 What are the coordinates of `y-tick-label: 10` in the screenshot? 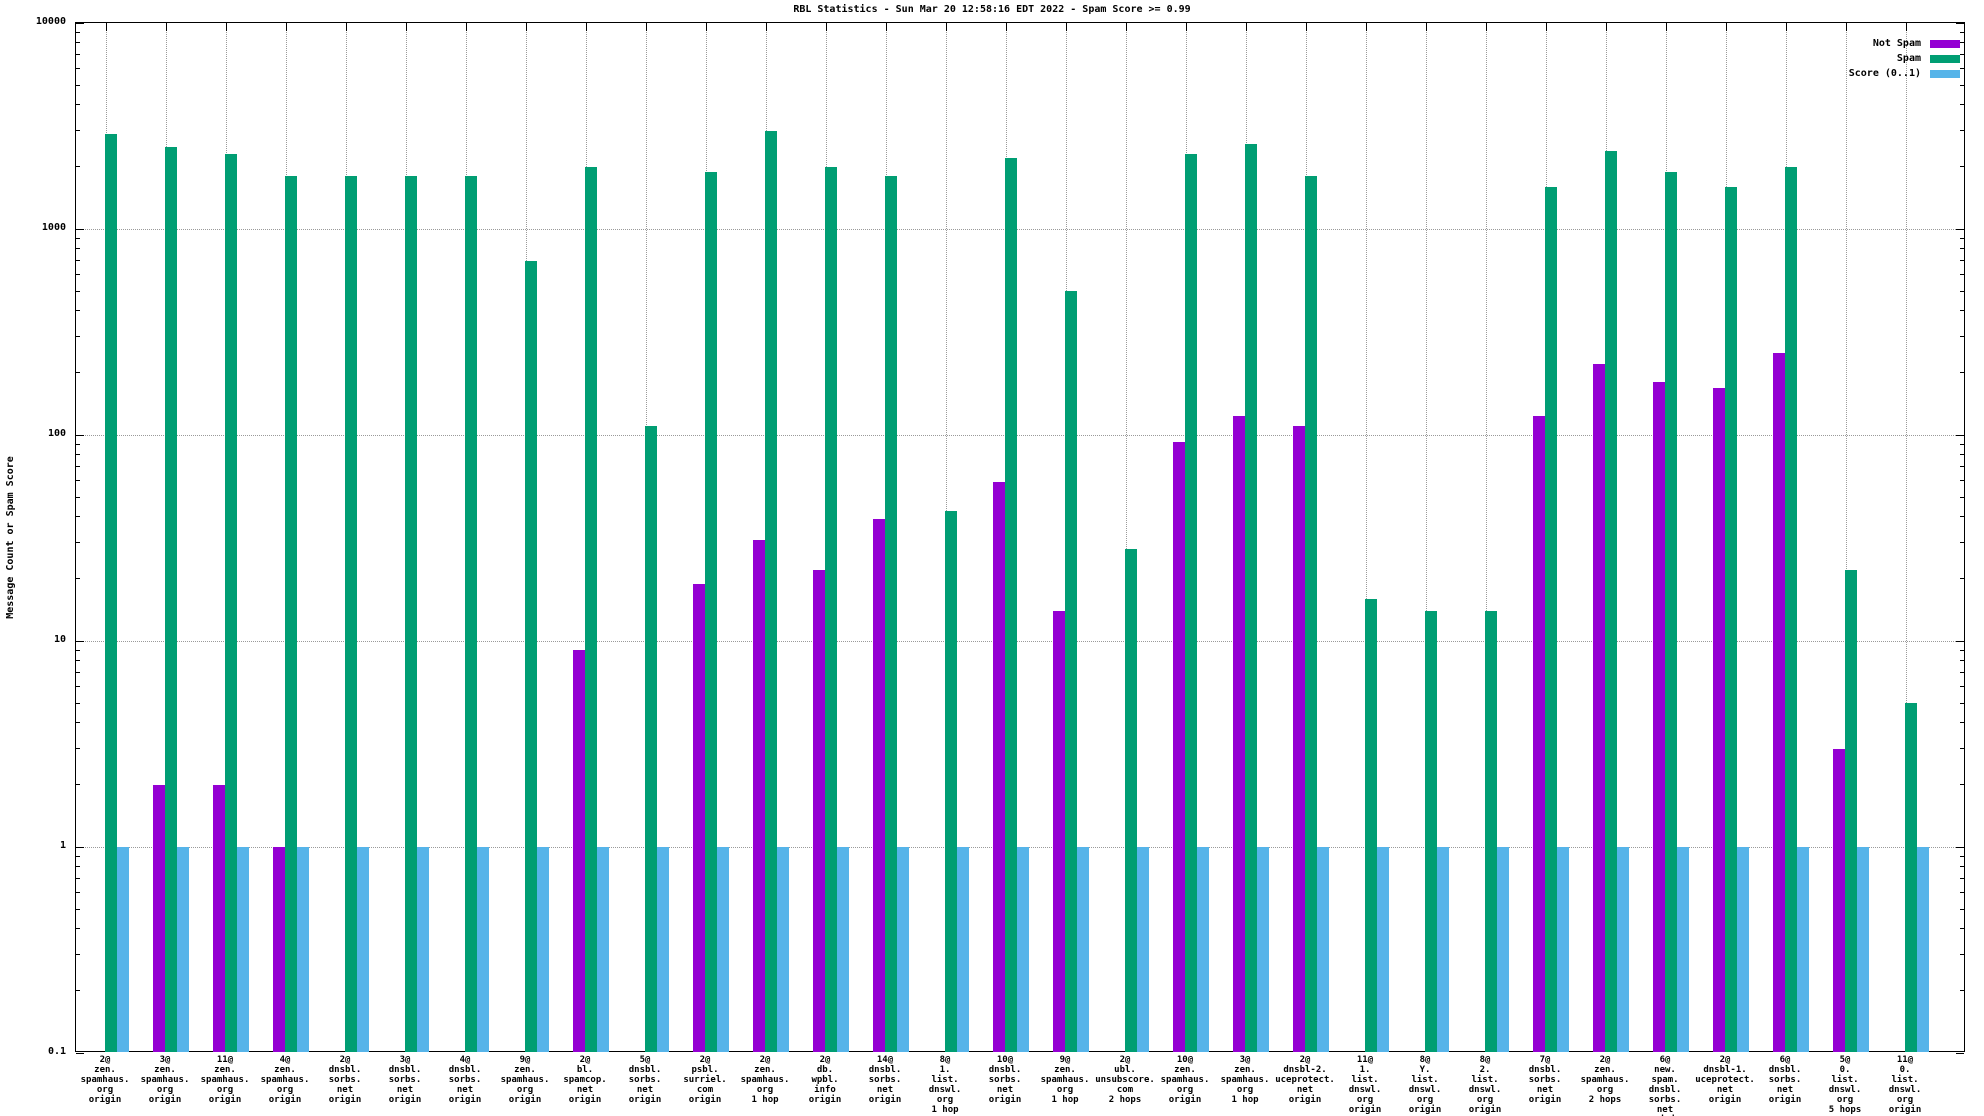 It's located at (59, 639).